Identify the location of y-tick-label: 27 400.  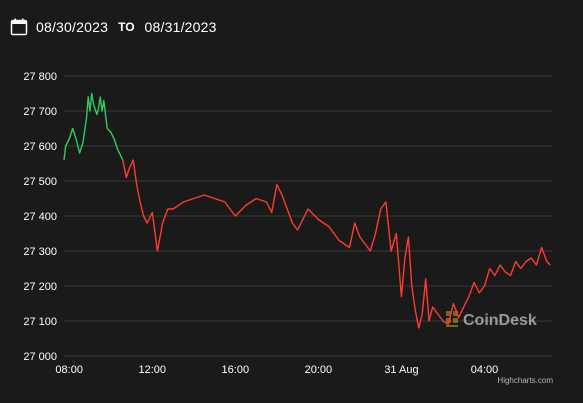
(40, 217).